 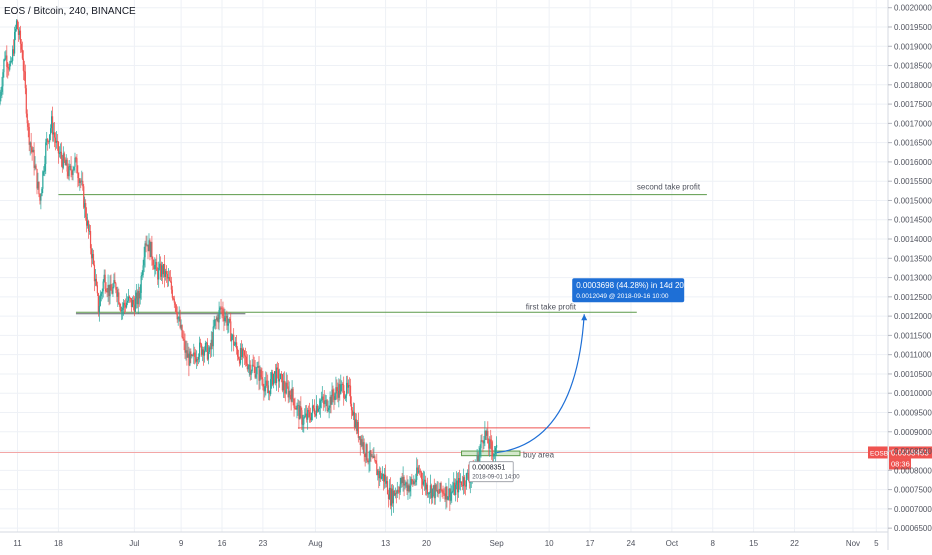 I want to click on y-tick-label: 0.0015500, so click(x=913, y=181).